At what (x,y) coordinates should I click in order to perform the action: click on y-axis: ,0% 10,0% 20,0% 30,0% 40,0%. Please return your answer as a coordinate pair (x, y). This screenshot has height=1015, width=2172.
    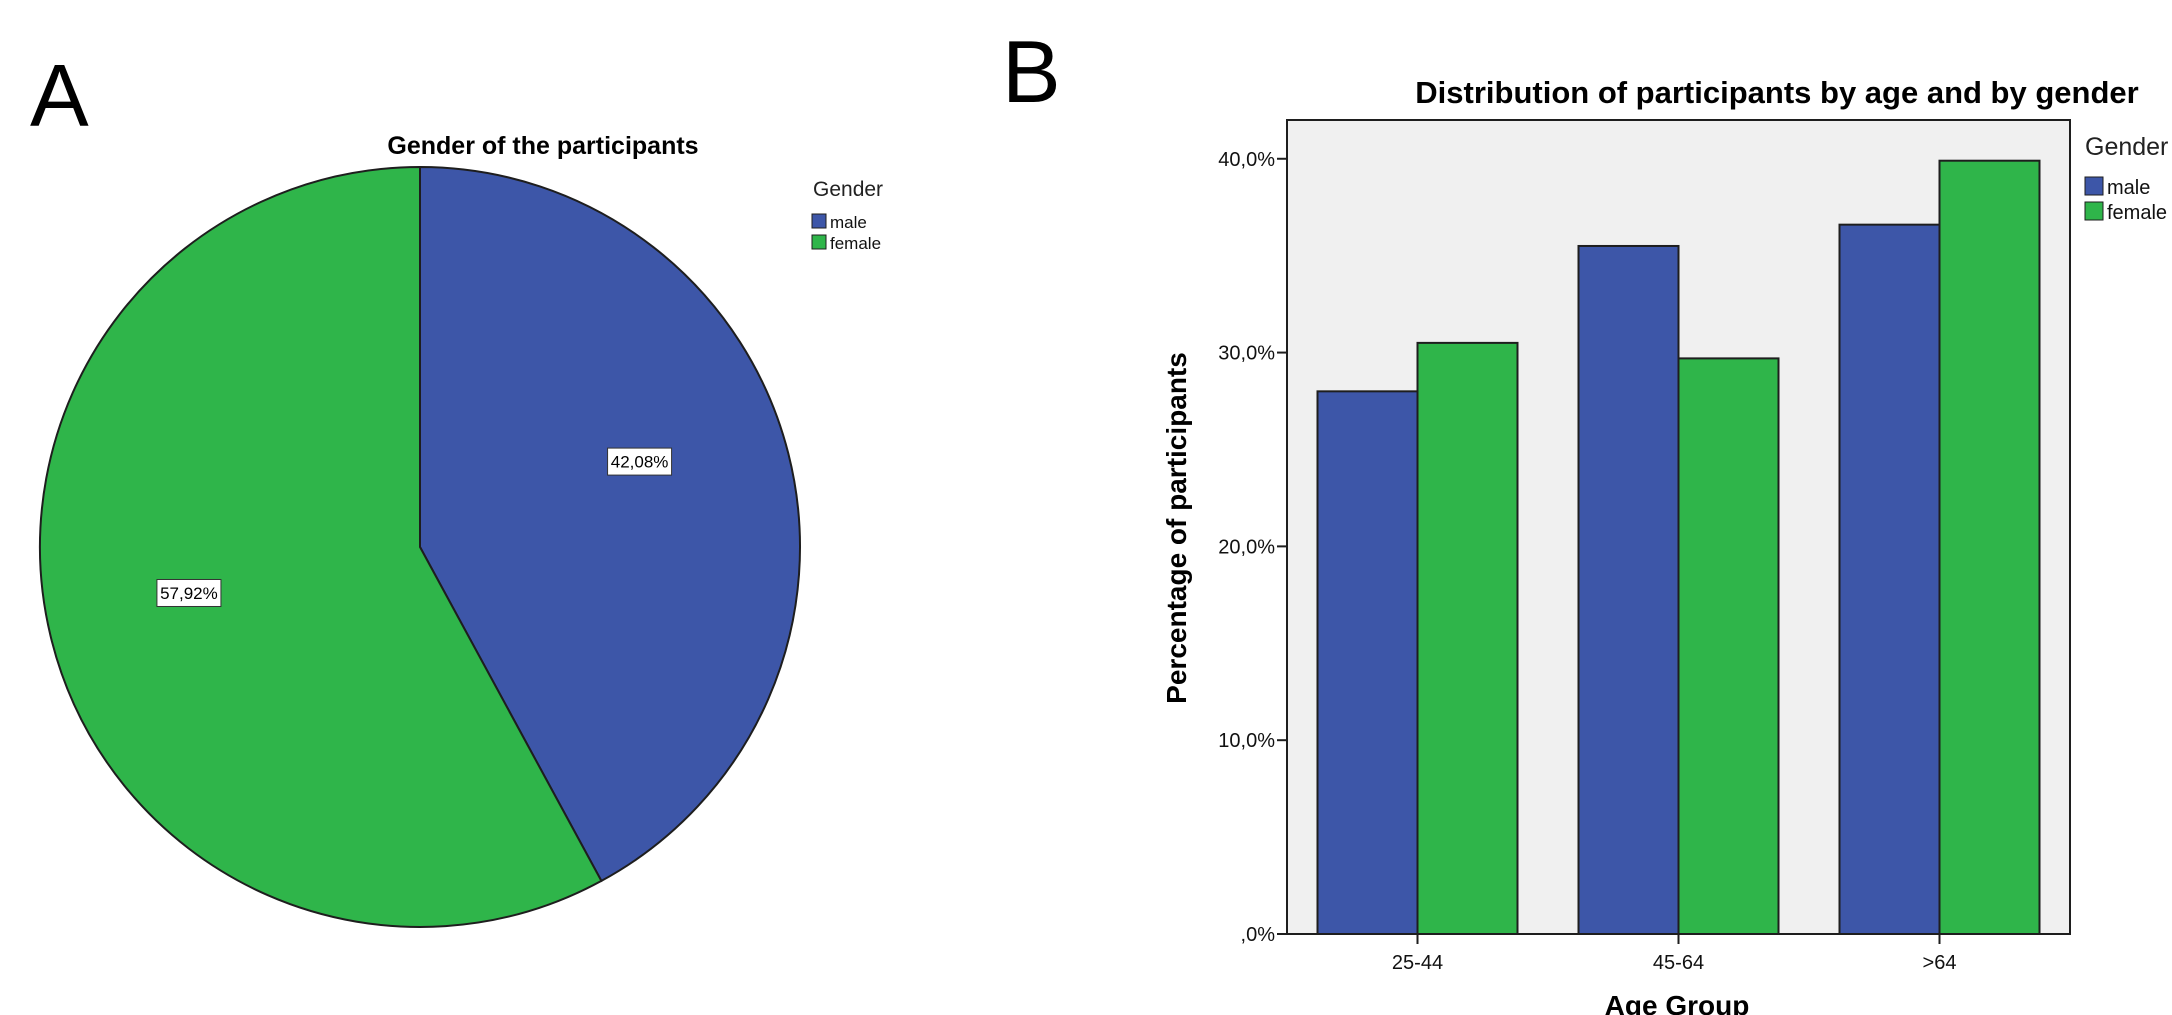
    Looking at the image, I should click on (1252, 547).